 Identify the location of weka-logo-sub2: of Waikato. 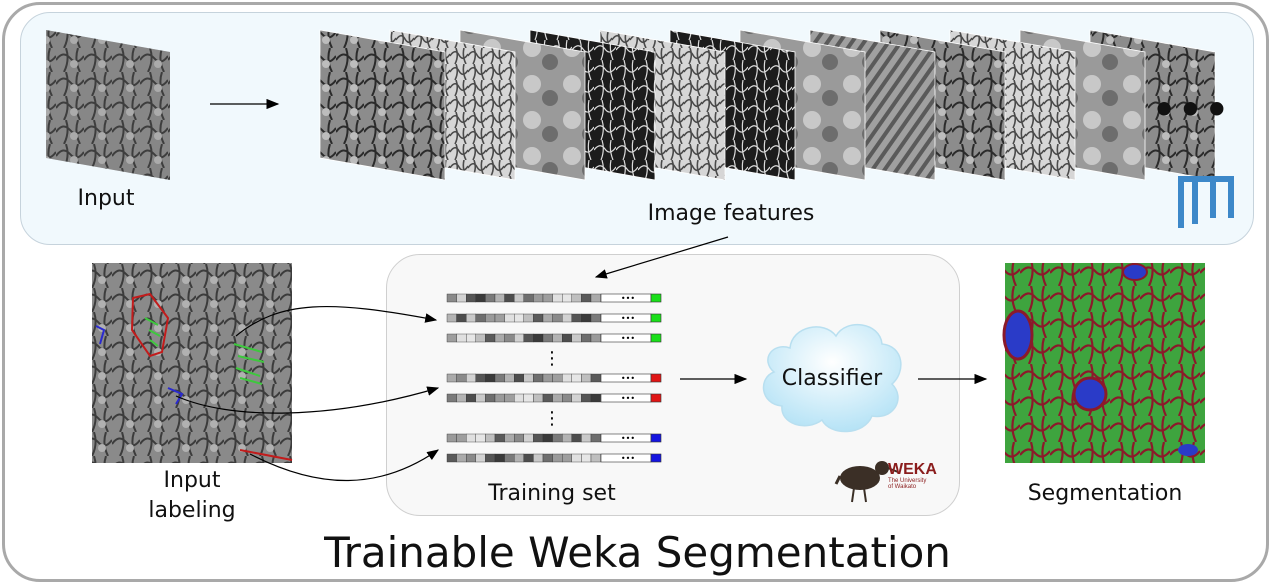
(902, 487).